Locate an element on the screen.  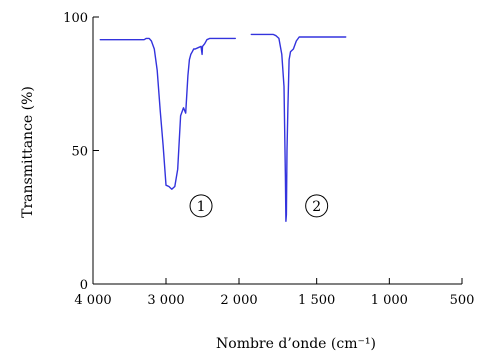
y-axis-label: Transmittance (%) is located at coordinates (28, 152).